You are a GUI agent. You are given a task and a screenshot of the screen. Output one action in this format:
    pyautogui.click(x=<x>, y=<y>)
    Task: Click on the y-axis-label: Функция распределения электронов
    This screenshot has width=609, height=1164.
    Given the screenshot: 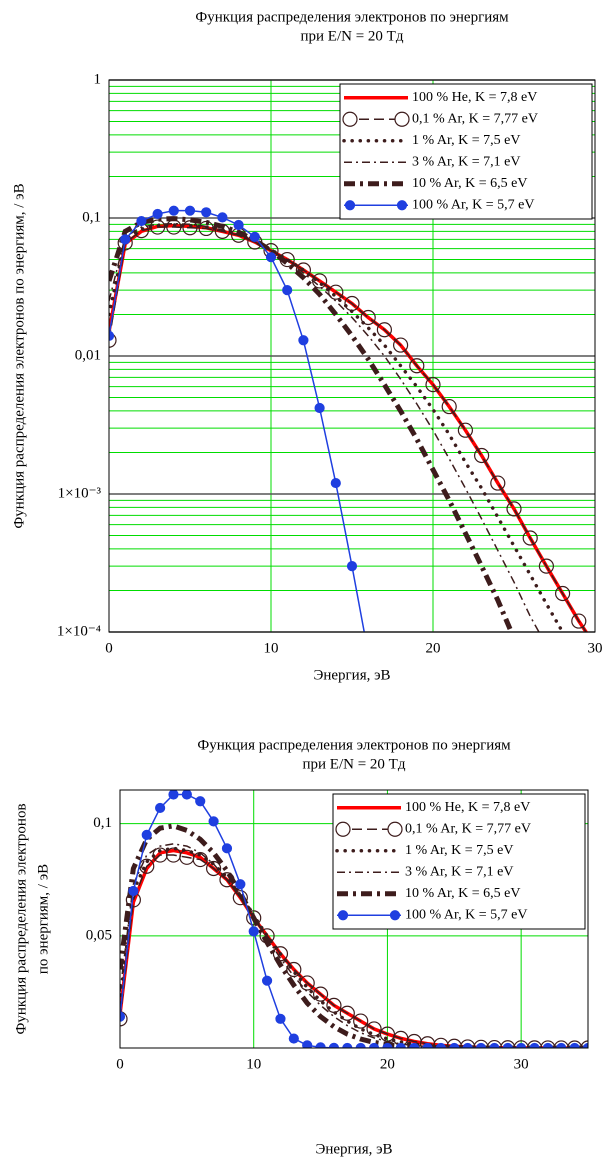 What is the action you would take?
    pyautogui.click(x=21, y=918)
    